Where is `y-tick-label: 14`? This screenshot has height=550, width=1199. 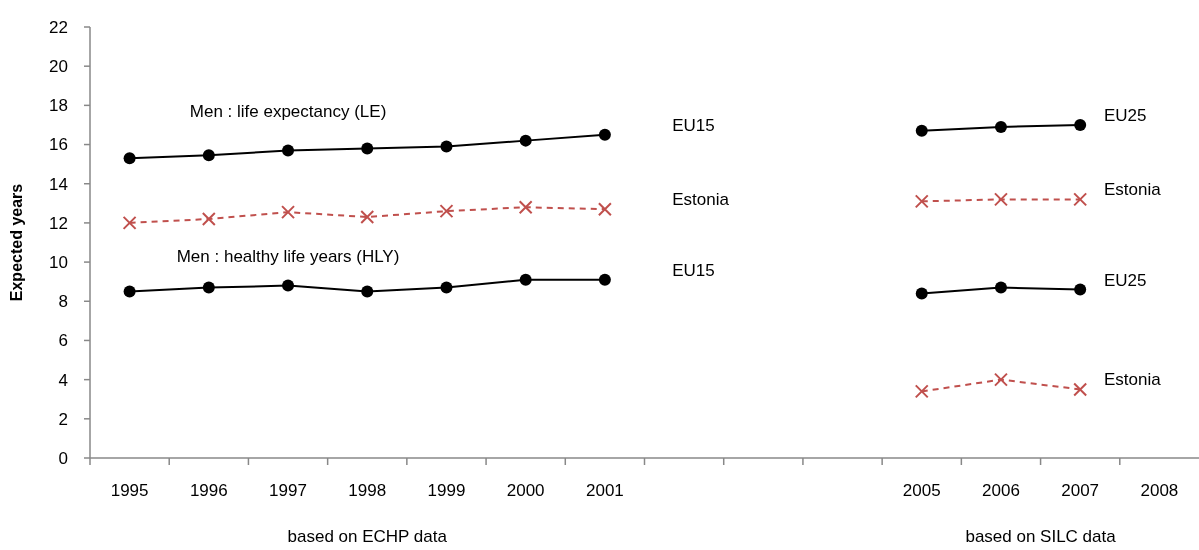
y-tick-label: 14 is located at coordinates (58, 184).